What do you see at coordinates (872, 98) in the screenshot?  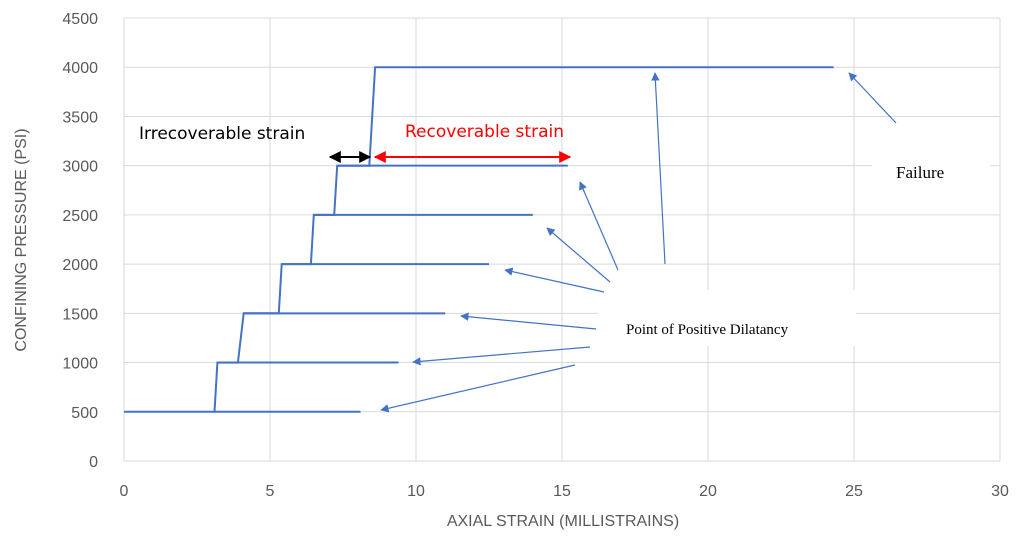 I see `failure-arrow` at bounding box center [872, 98].